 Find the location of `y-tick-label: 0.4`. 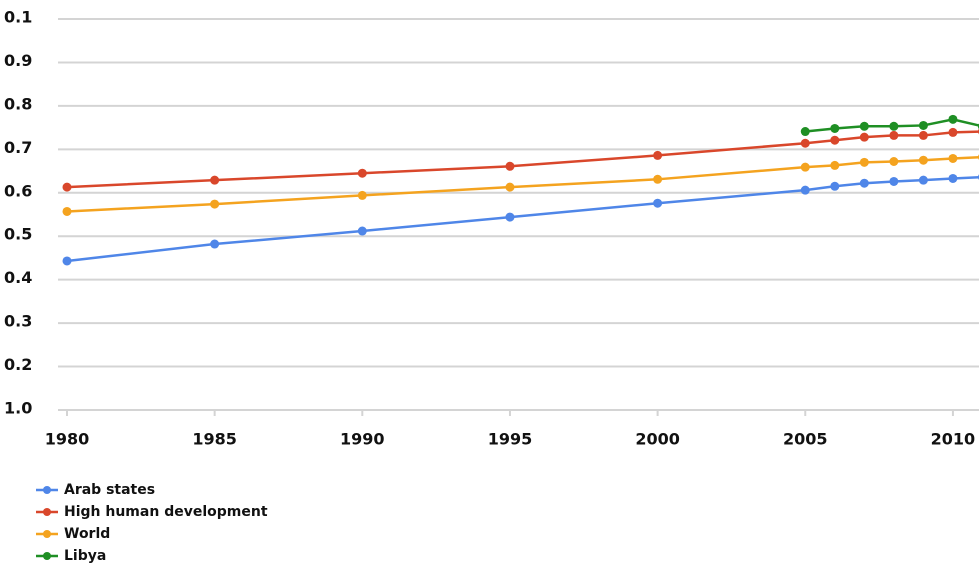

y-tick-label: 0.4 is located at coordinates (18, 277).